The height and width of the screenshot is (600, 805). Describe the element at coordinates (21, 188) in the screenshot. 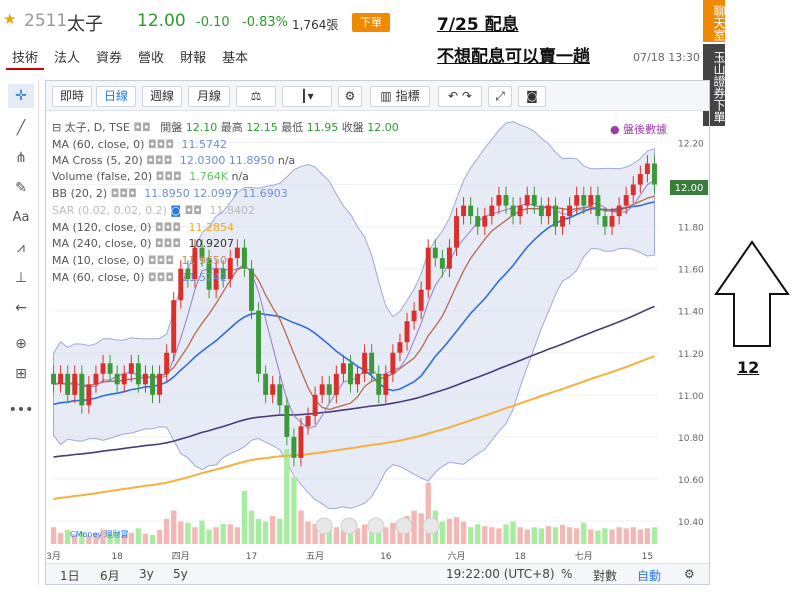

I see `brush-icon: ✎` at that location.